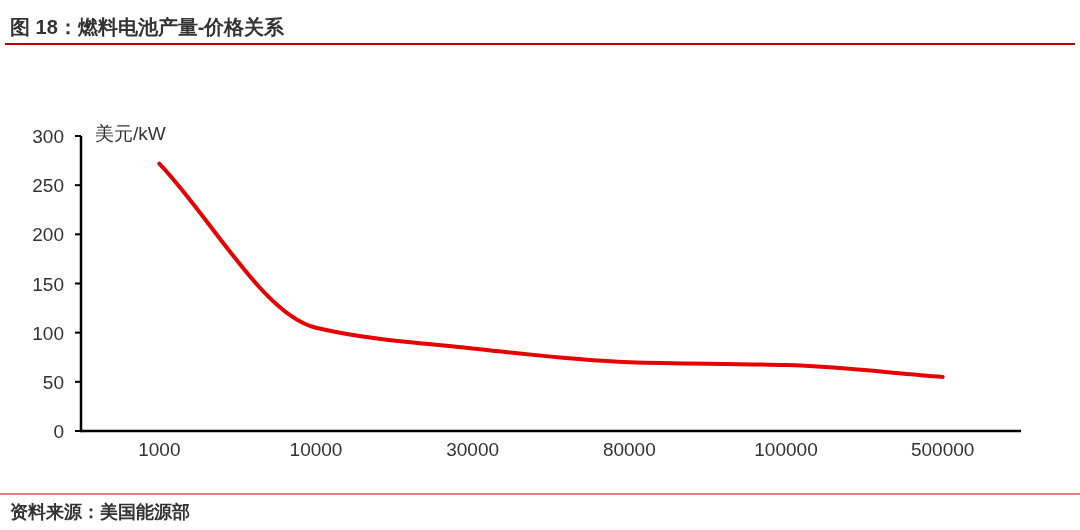 The height and width of the screenshot is (530, 1080). Describe the element at coordinates (58, 431) in the screenshot. I see `y-tick-label: 0` at that location.